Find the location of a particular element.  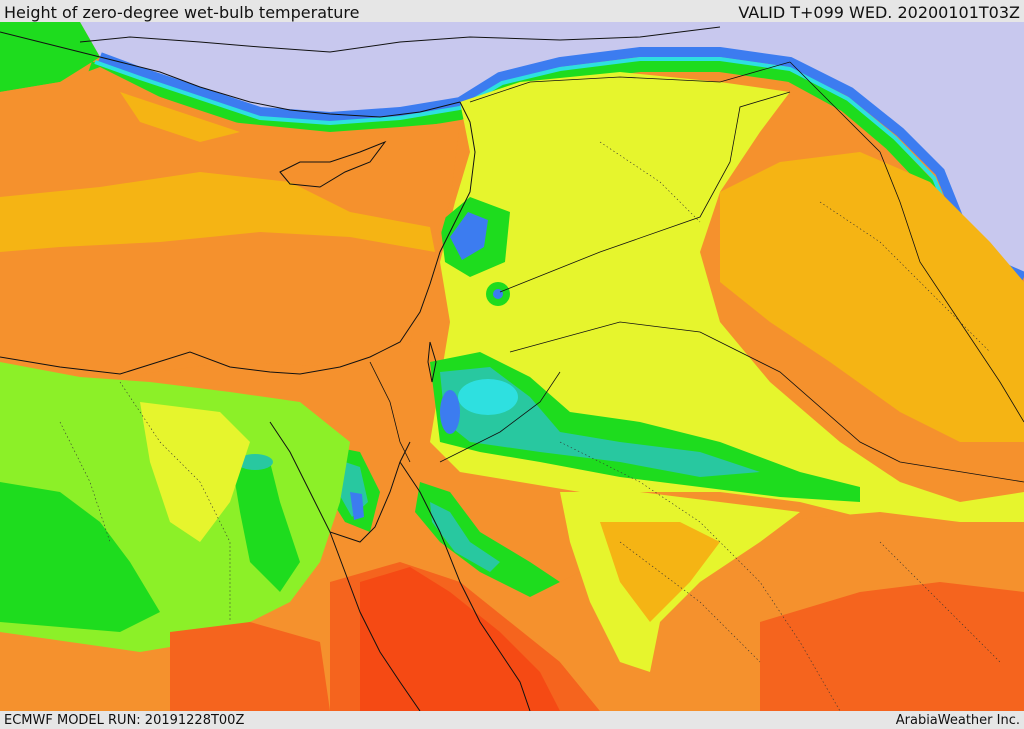

border-egypt-israel is located at coordinates (390, 412).